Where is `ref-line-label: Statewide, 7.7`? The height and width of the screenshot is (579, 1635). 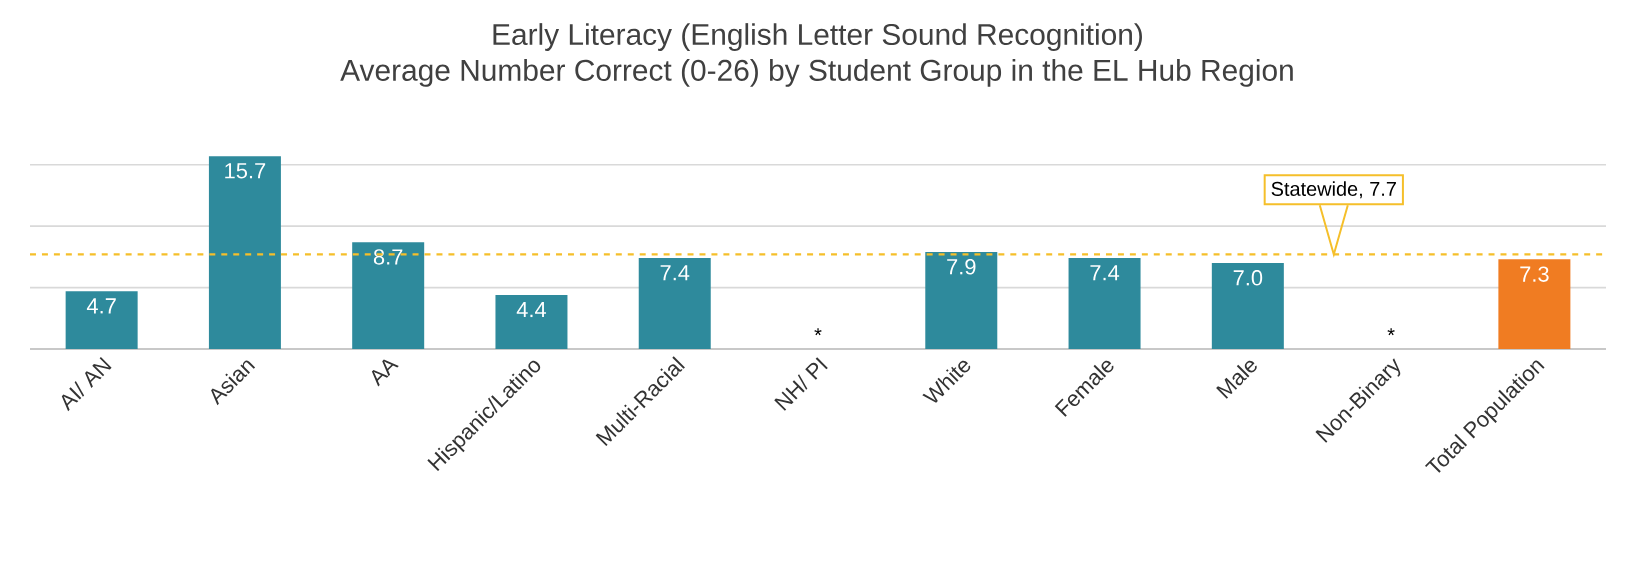
ref-line-label: Statewide, 7.7 is located at coordinates (1333, 190).